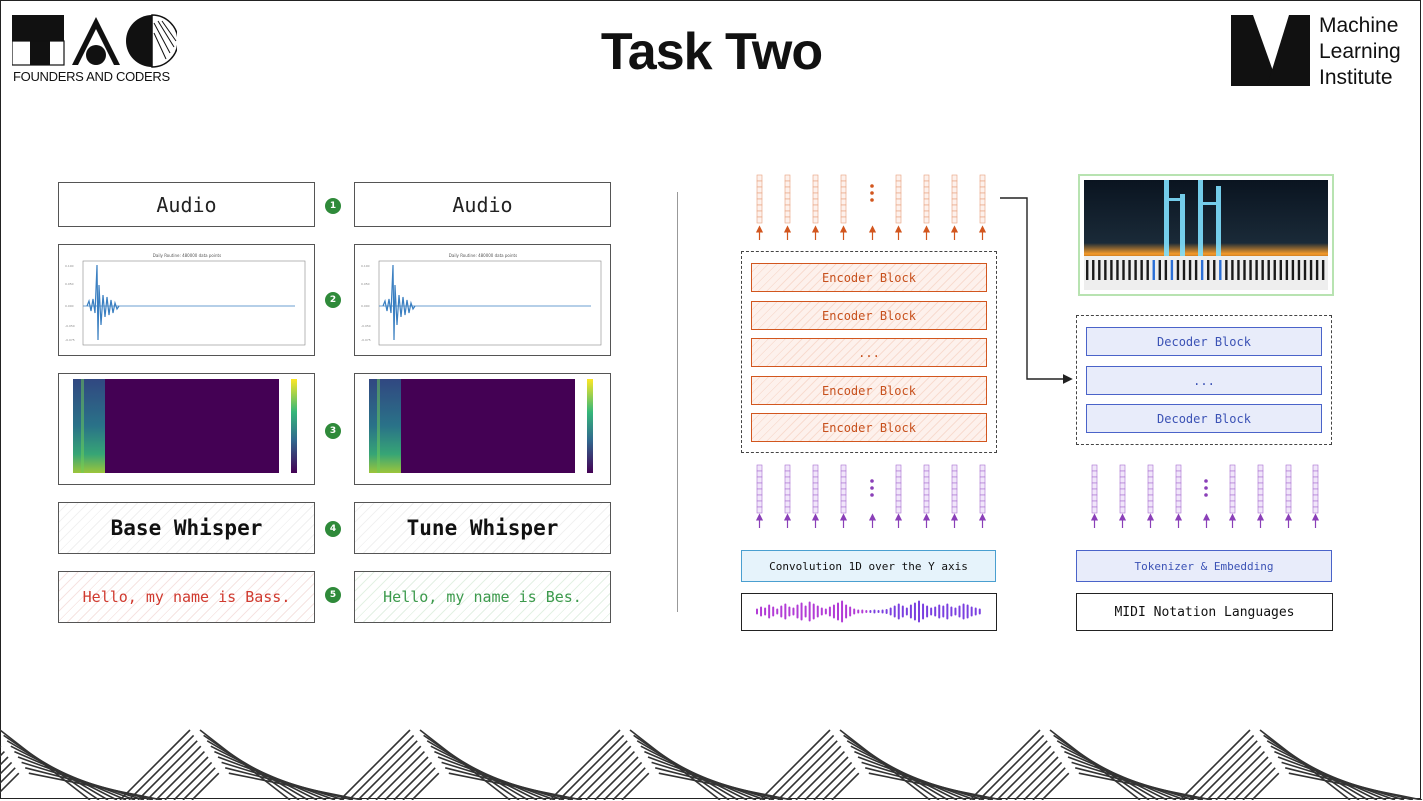 The height and width of the screenshot is (801, 1423). I want to click on machine-learning-institute-logo, so click(1270, 50).